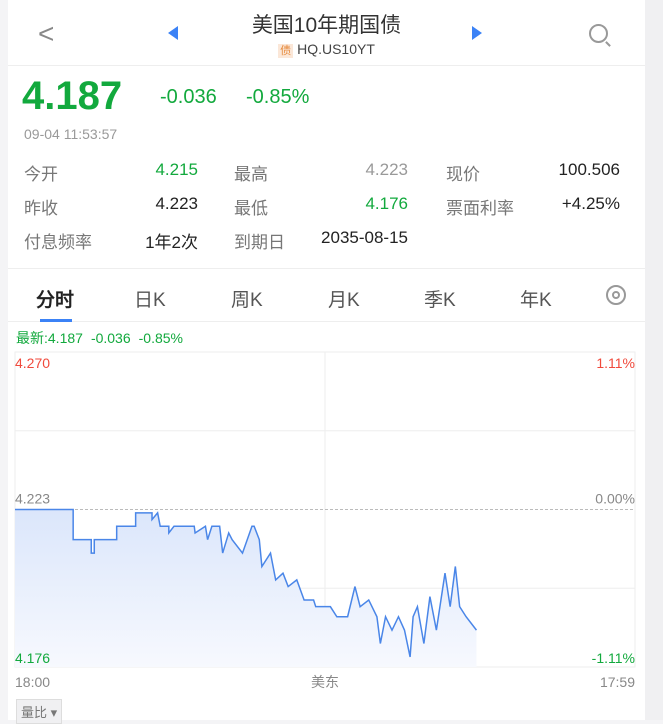  Describe the element at coordinates (246, 583) in the screenshot. I see `price-line` at that location.